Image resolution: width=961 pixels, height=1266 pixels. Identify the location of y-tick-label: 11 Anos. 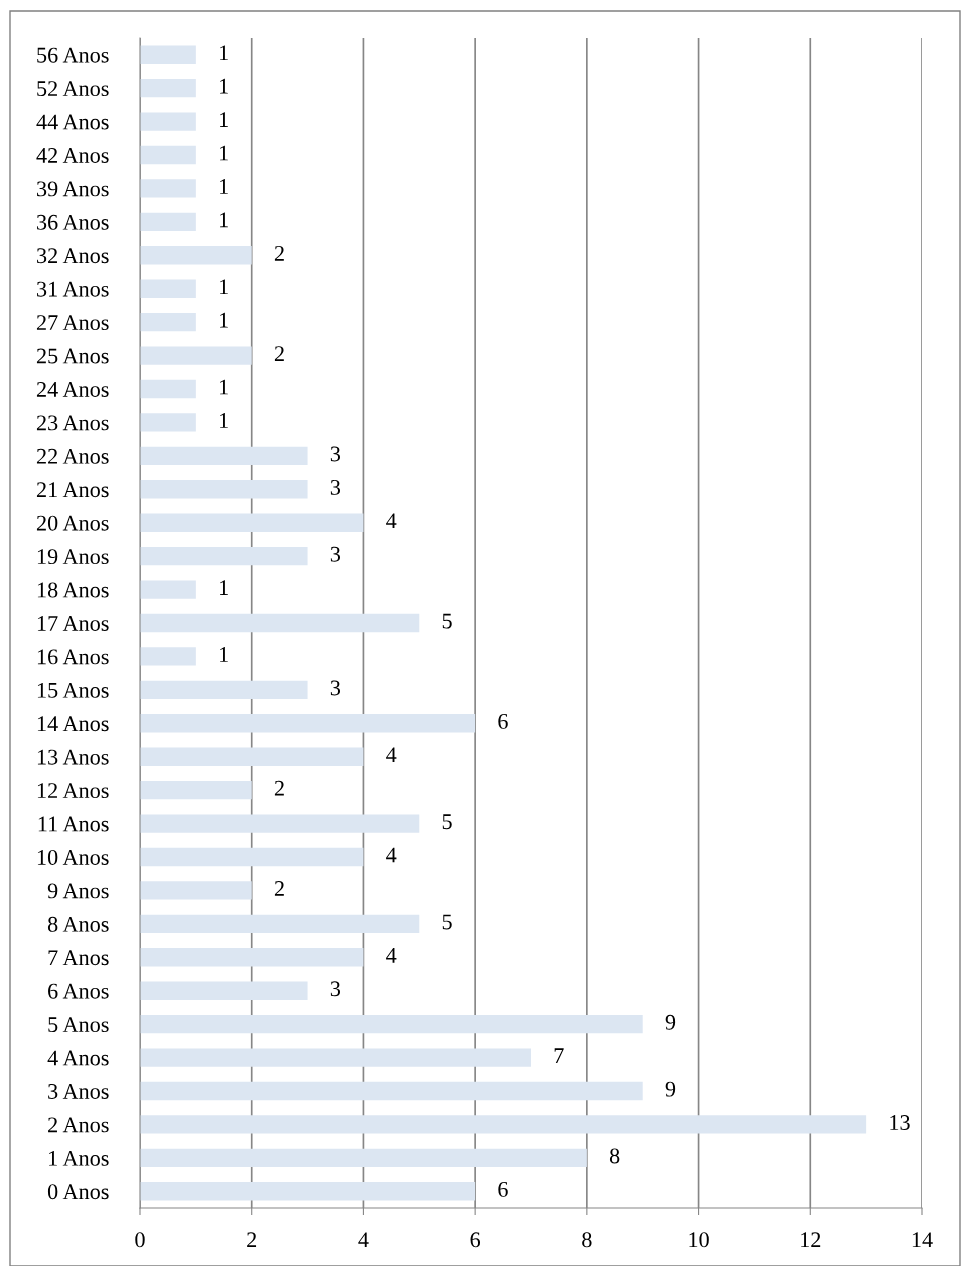
(73, 824).